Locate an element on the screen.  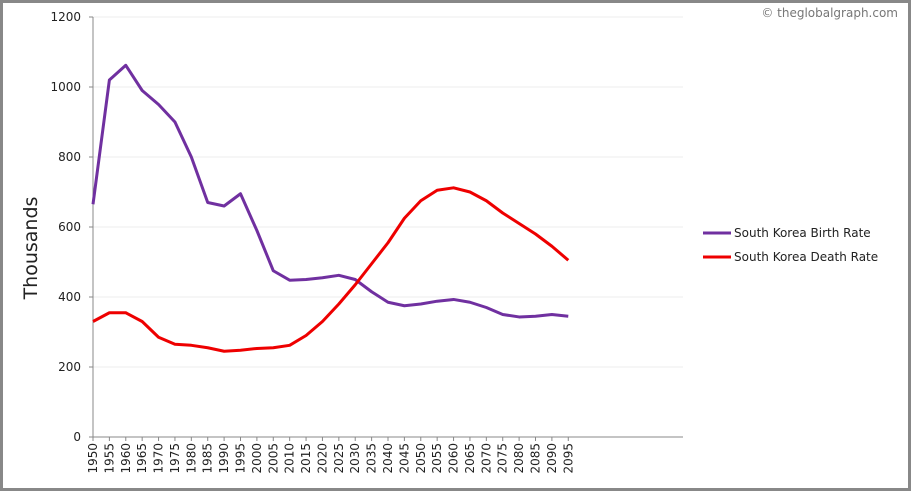
x-tick-label: 2030 is located at coordinates (355, 458).